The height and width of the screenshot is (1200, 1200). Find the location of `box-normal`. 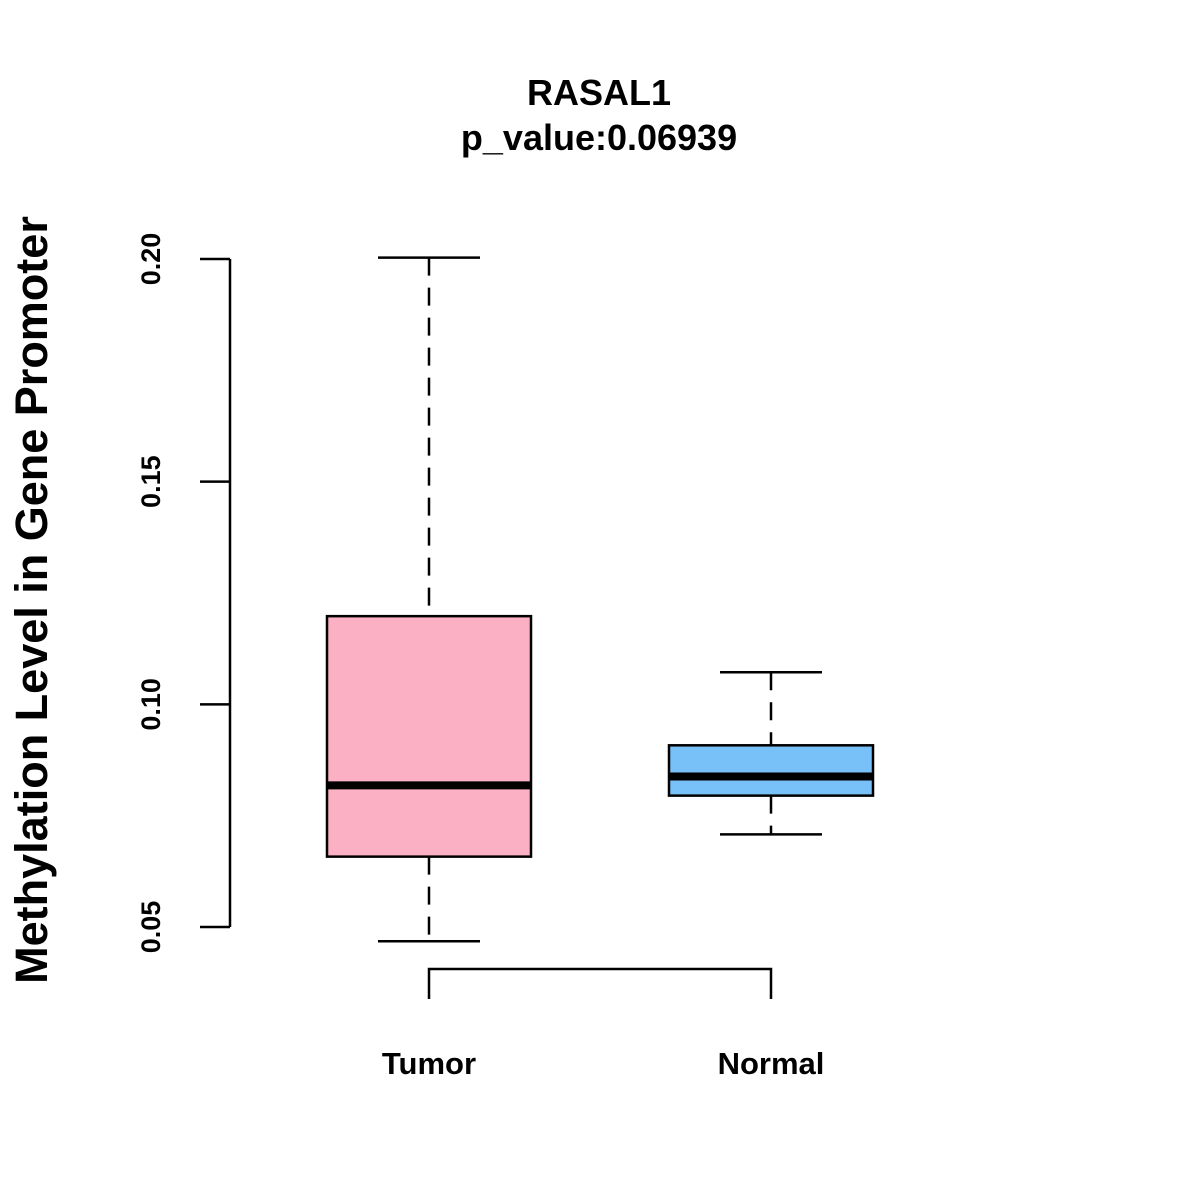

box-normal is located at coordinates (771, 753).